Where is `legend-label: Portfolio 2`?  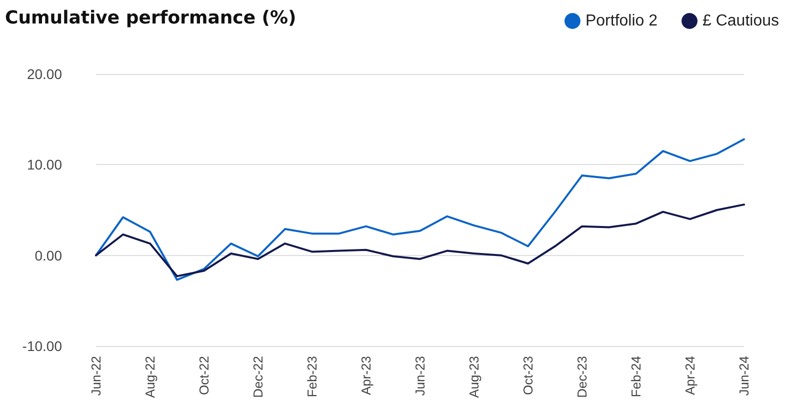 legend-label: Portfolio 2 is located at coordinates (621, 21).